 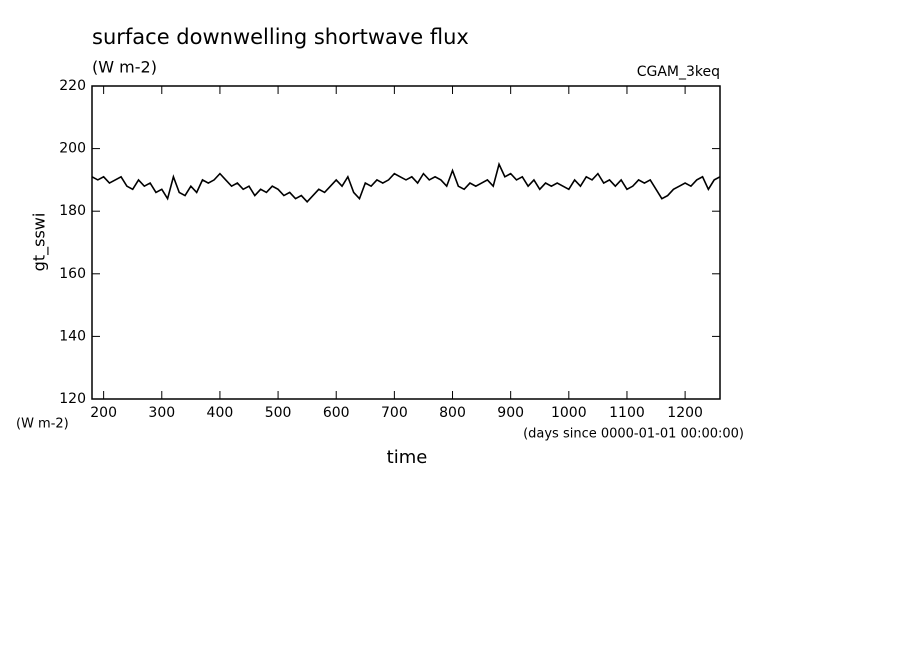 What do you see at coordinates (452, 413) in the screenshot?
I see `x-tick-label: 800` at bounding box center [452, 413].